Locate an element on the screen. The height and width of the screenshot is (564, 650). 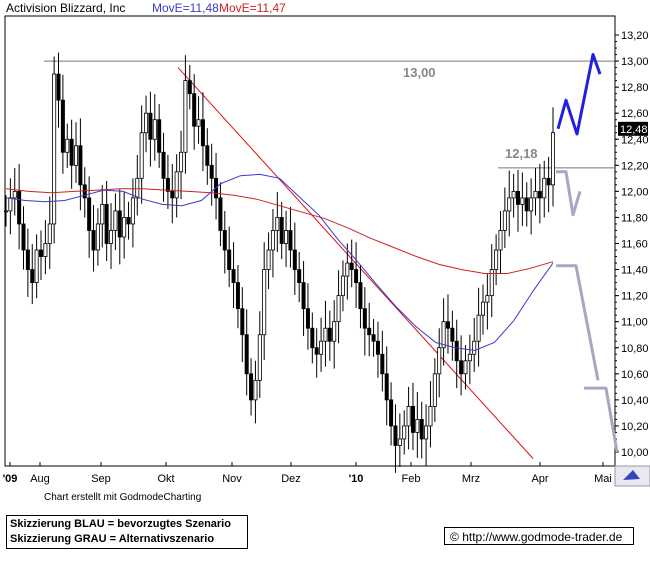
resistance-label-13: 13,00 is located at coordinates (419, 72).